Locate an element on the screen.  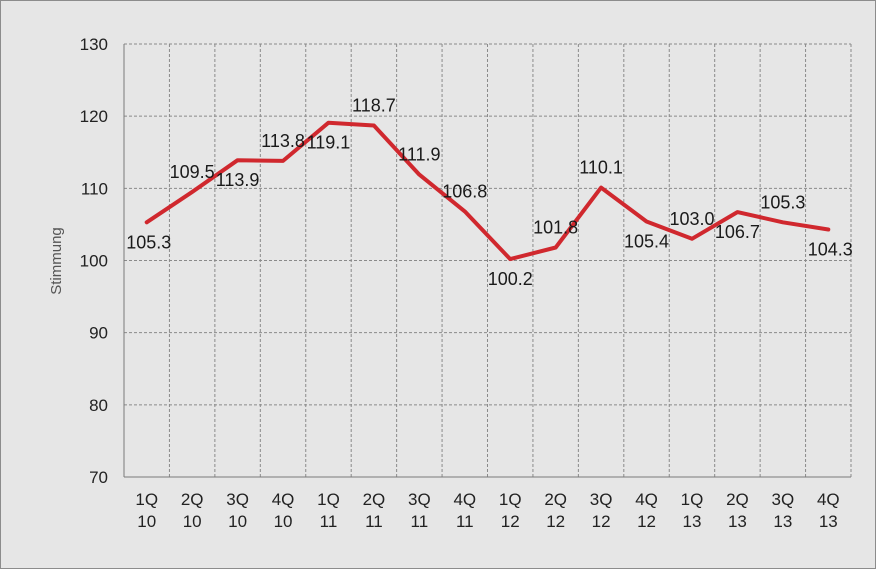
x-tick-label: 2Q 10 is located at coordinates (192, 510).